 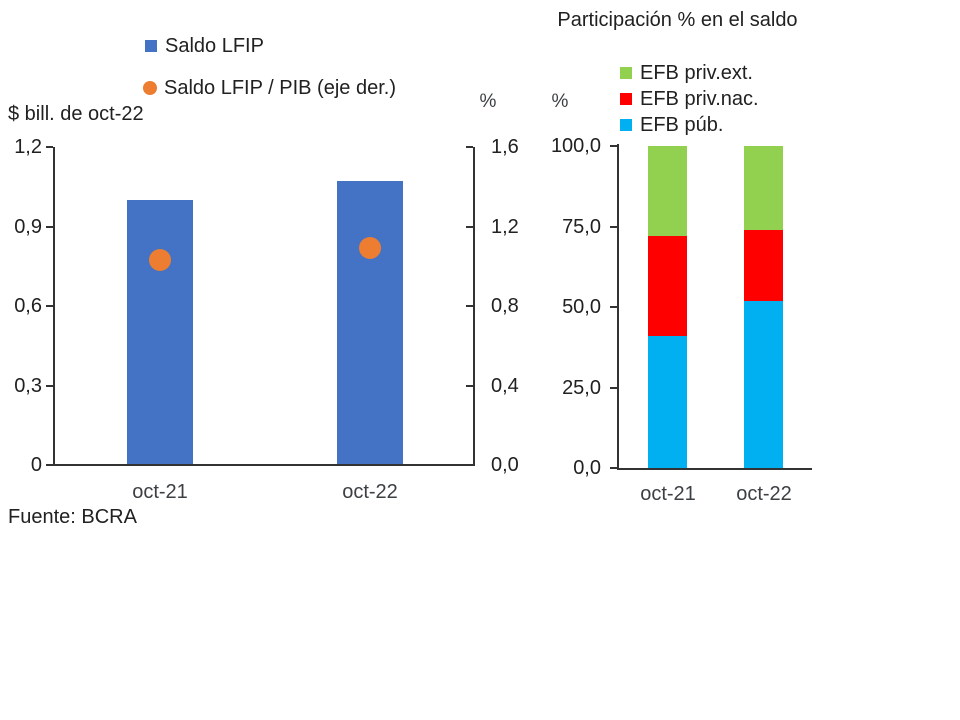 I want to click on y-tick-label: 75,0, so click(x=581, y=227).